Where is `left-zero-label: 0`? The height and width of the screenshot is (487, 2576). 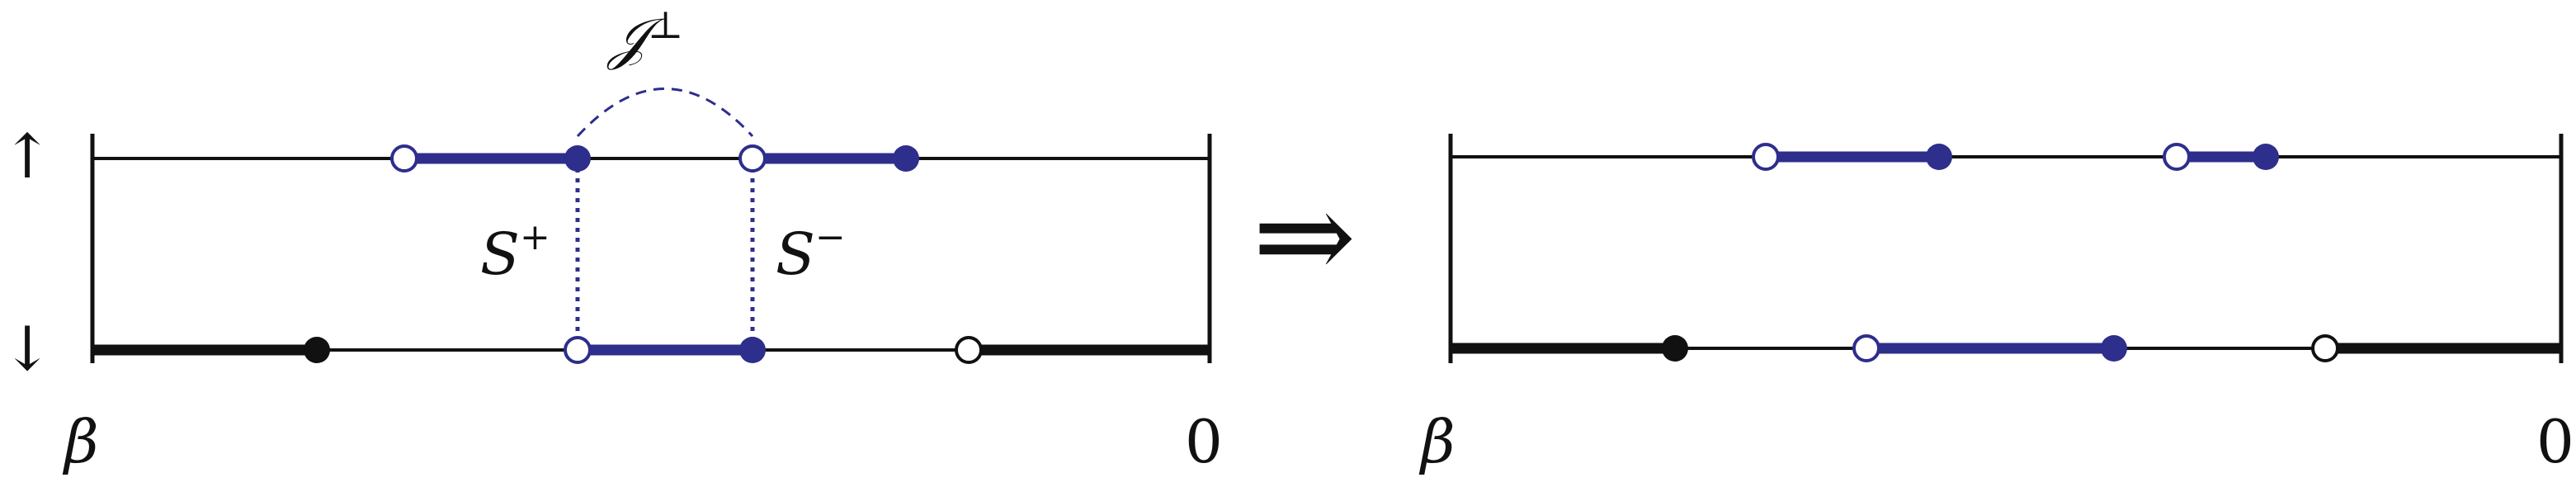 left-zero-label: 0 is located at coordinates (1204, 441).